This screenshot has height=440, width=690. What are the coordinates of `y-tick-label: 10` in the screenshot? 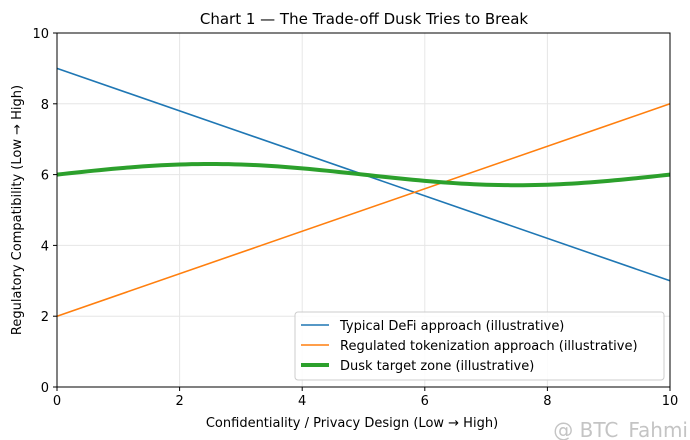 It's located at (40, 34).